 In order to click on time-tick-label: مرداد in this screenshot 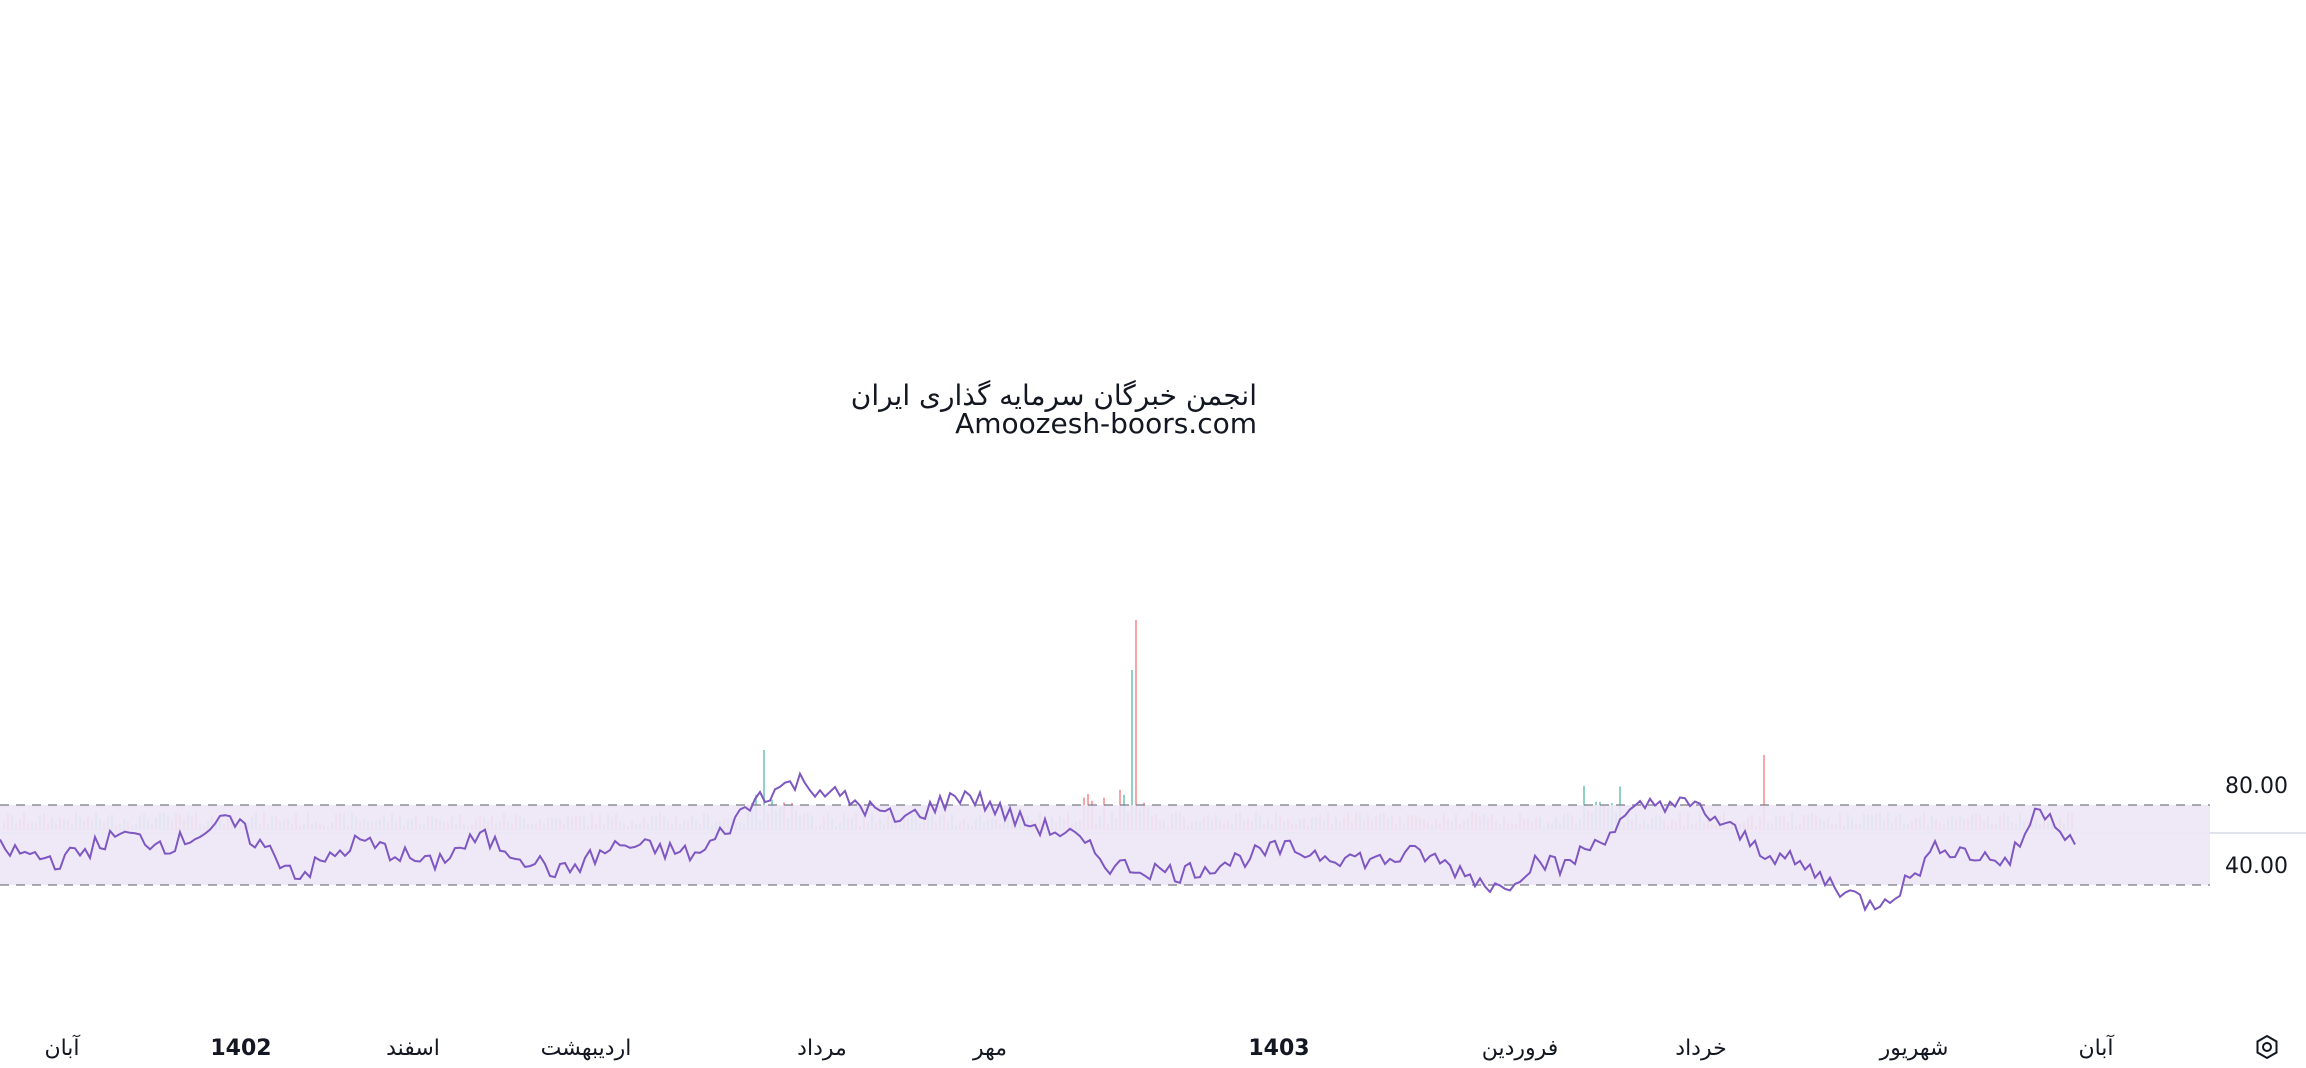, I will do `click(822, 1048)`.